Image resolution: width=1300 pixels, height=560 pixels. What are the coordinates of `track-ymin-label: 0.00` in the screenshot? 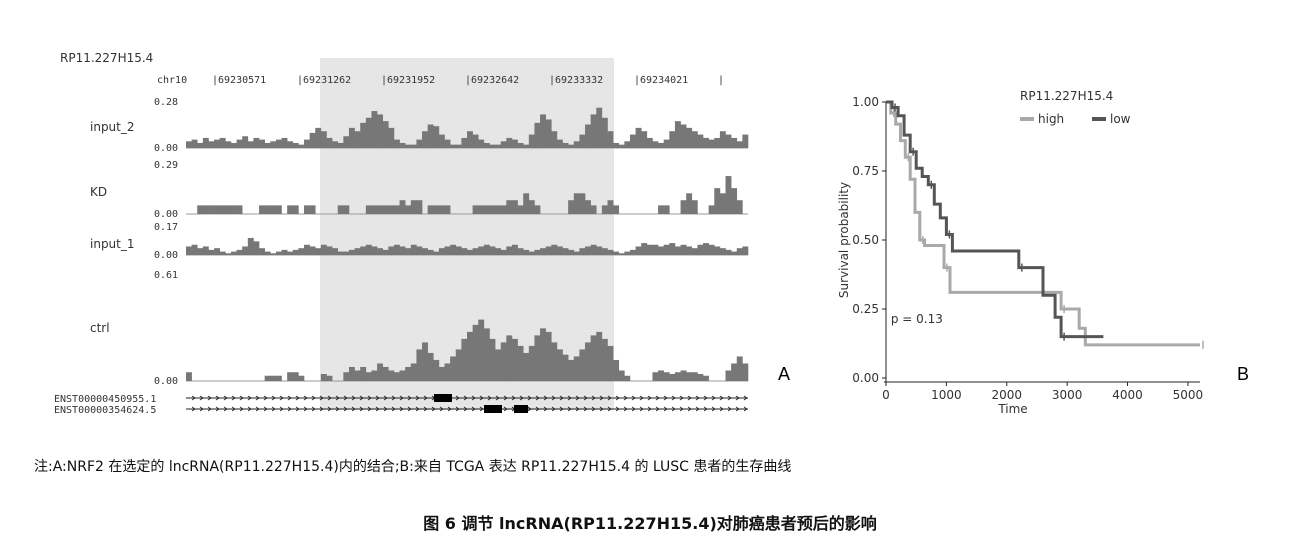 It's located at (166, 255).